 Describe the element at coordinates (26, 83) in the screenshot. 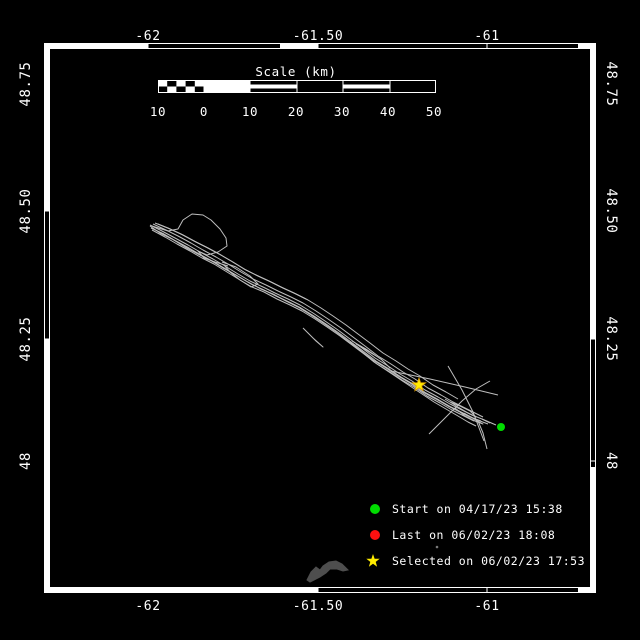

I see `axis-label-left: 48.75` at that location.